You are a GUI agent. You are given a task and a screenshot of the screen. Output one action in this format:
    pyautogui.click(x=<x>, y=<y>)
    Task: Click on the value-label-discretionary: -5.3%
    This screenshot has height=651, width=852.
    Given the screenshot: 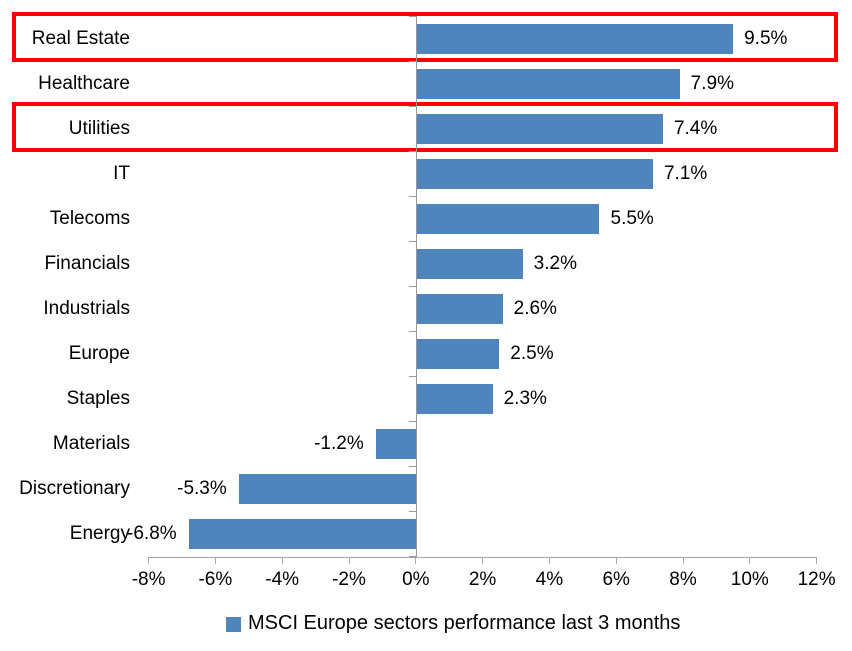 What is the action you would take?
    pyautogui.click(x=202, y=488)
    